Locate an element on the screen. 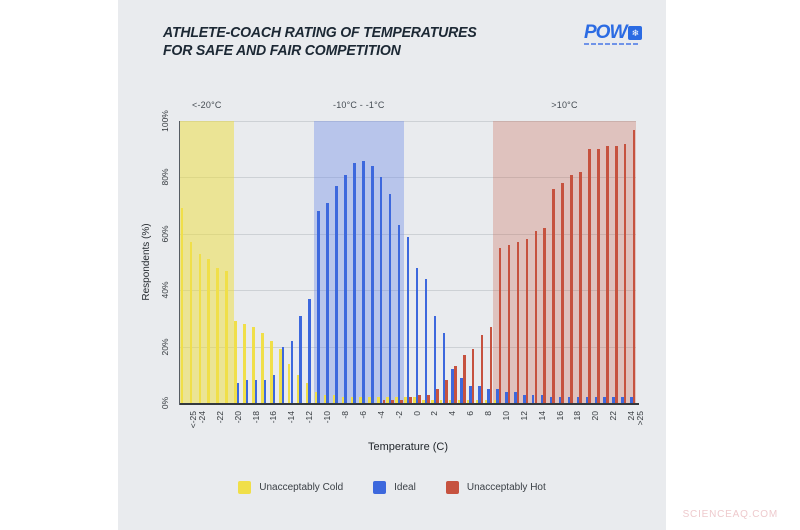 This screenshot has width=800, height=530. y-axis-line is located at coordinates (179, 263).